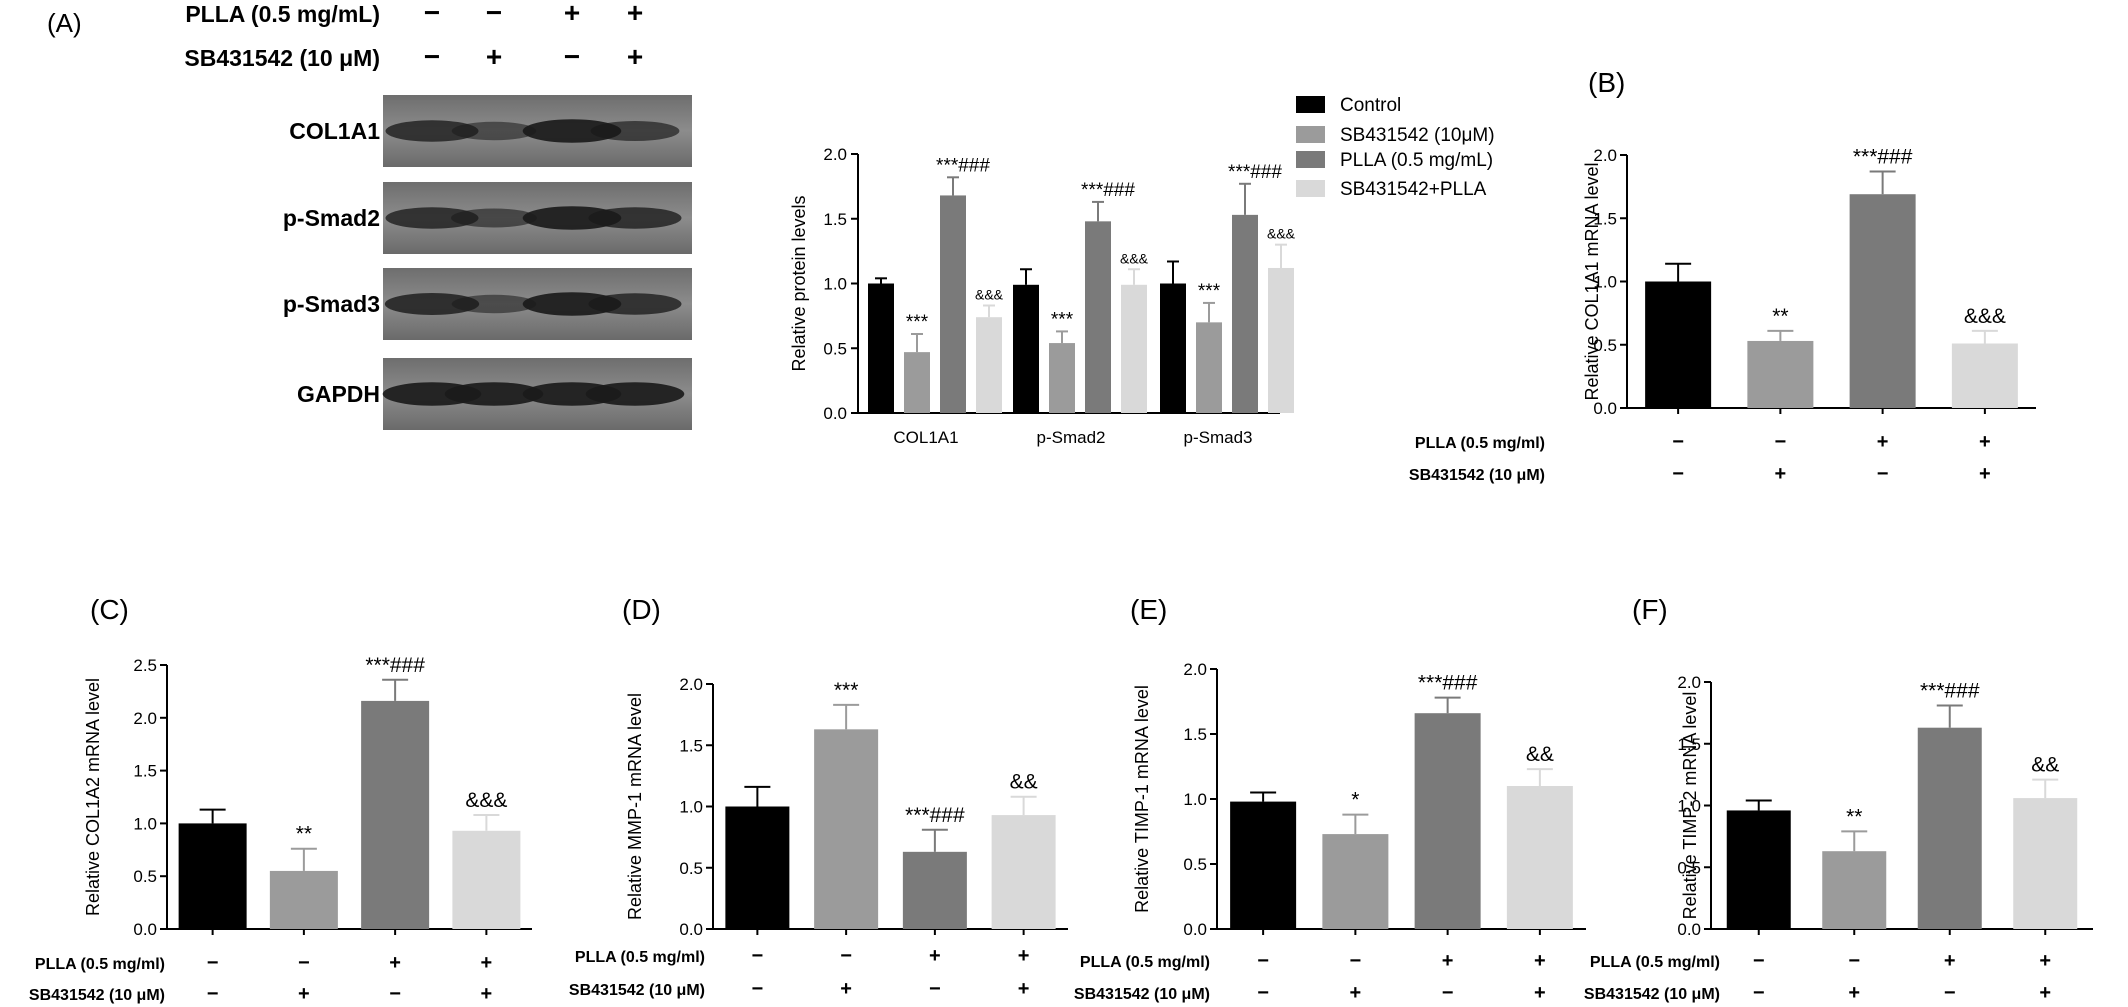  What do you see at coordinates (1370, 105) in the screenshot?
I see `legend-label: Control` at bounding box center [1370, 105].